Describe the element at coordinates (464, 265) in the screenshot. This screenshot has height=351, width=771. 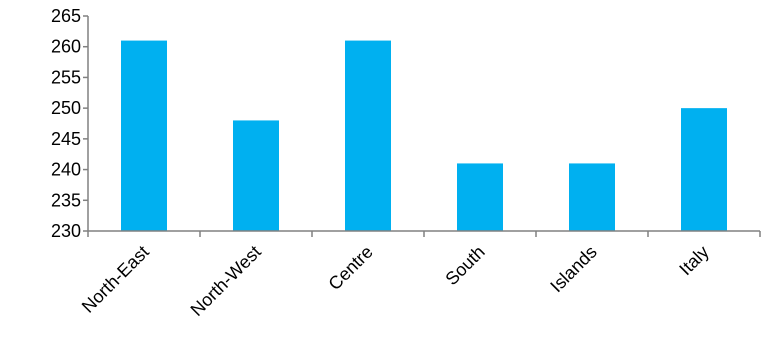
I see `x-category-label: South` at that location.